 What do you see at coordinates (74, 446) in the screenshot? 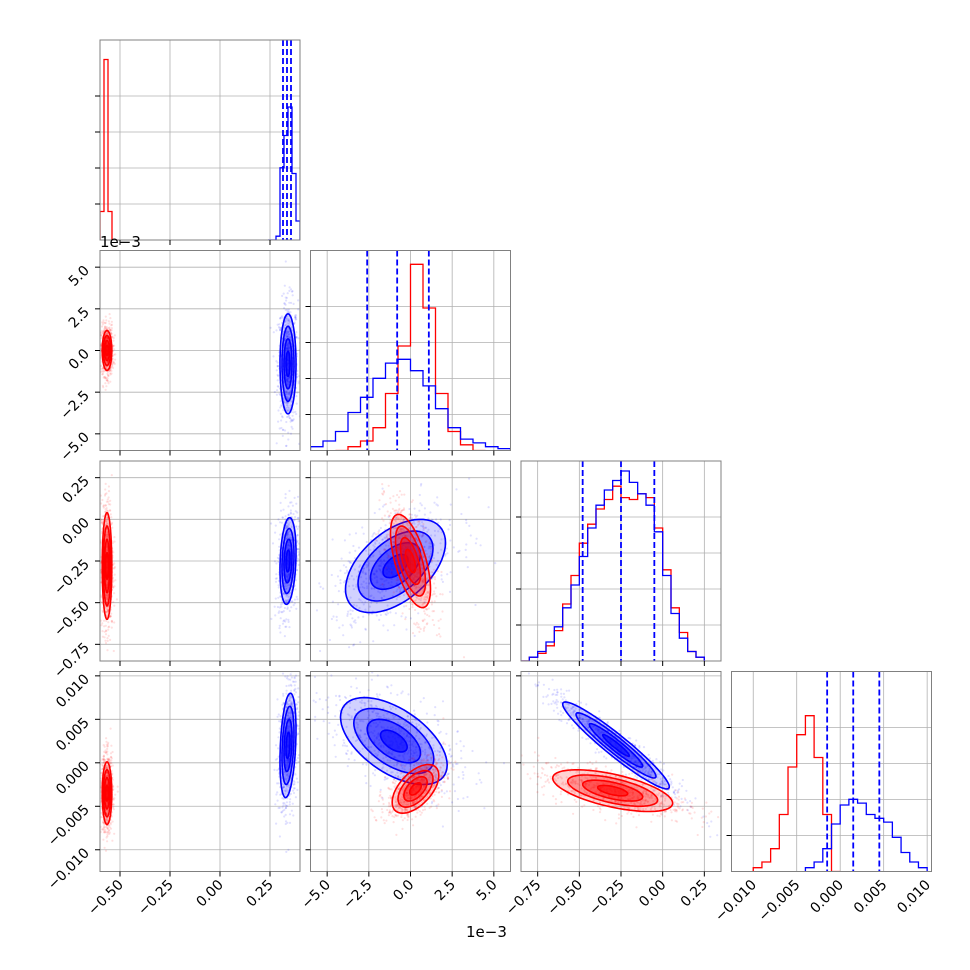
I see `y-tick-label: −5.0` at bounding box center [74, 446].